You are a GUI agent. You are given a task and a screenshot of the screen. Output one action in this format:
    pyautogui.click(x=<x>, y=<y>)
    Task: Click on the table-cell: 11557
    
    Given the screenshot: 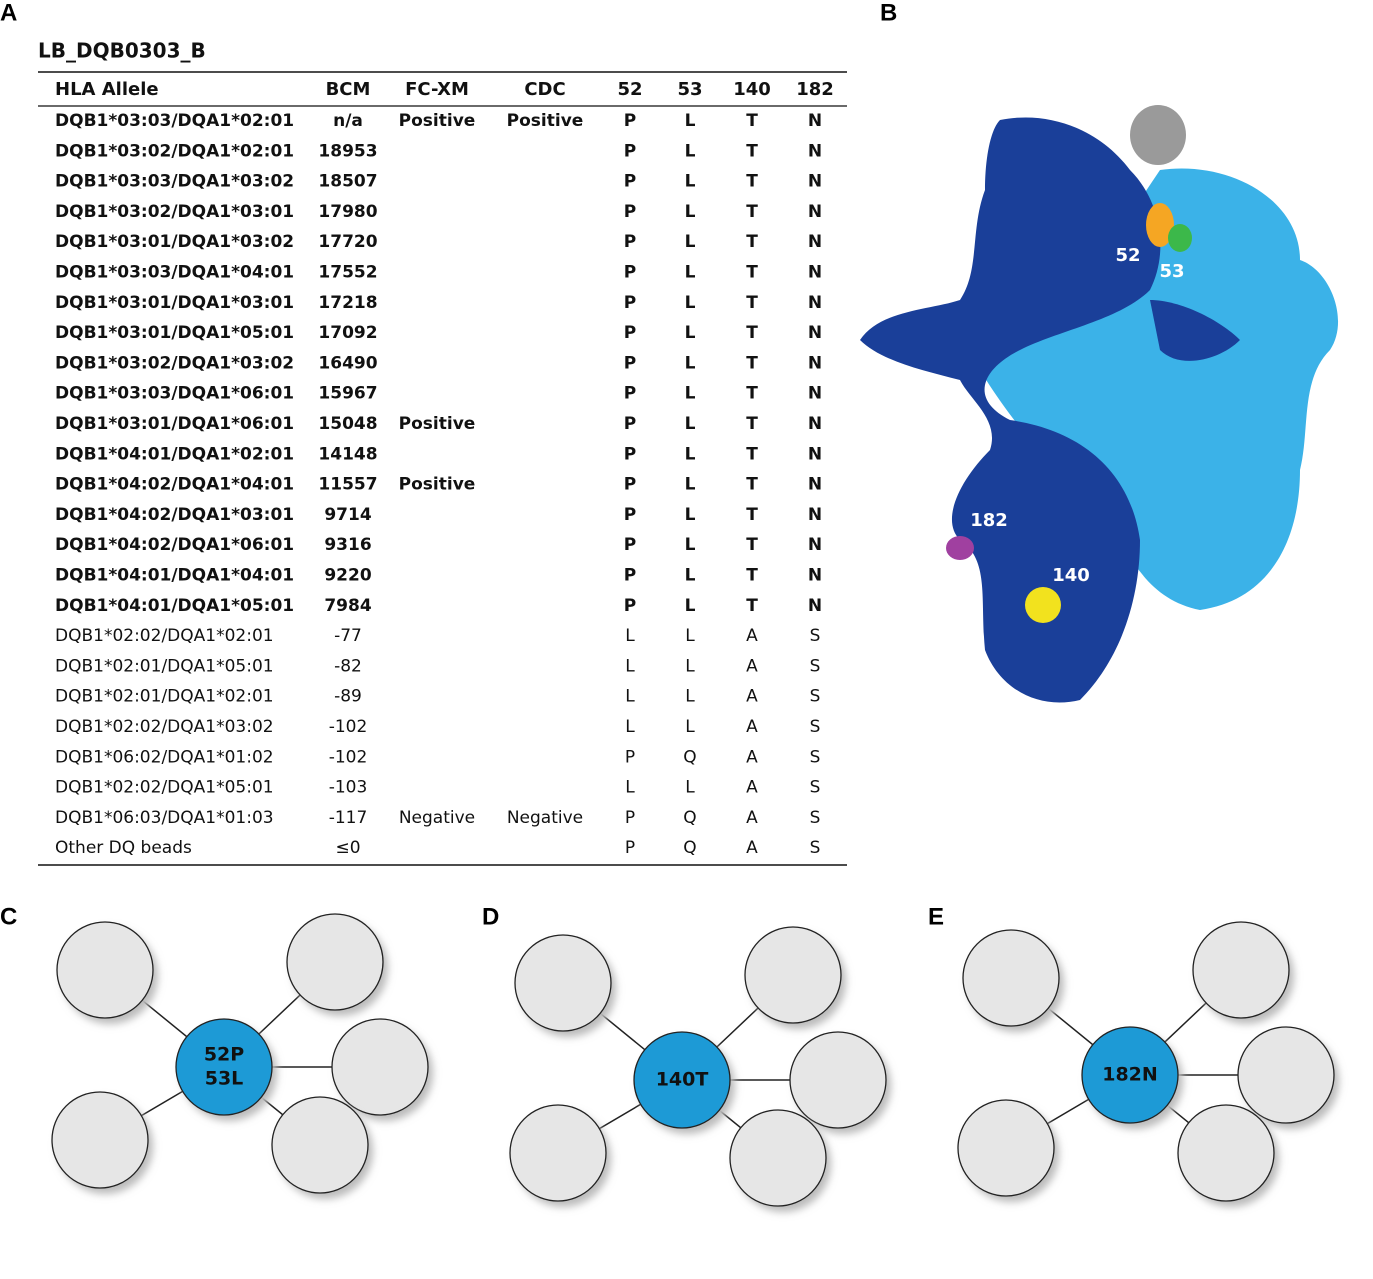 What is the action you would take?
    pyautogui.click(x=347, y=485)
    